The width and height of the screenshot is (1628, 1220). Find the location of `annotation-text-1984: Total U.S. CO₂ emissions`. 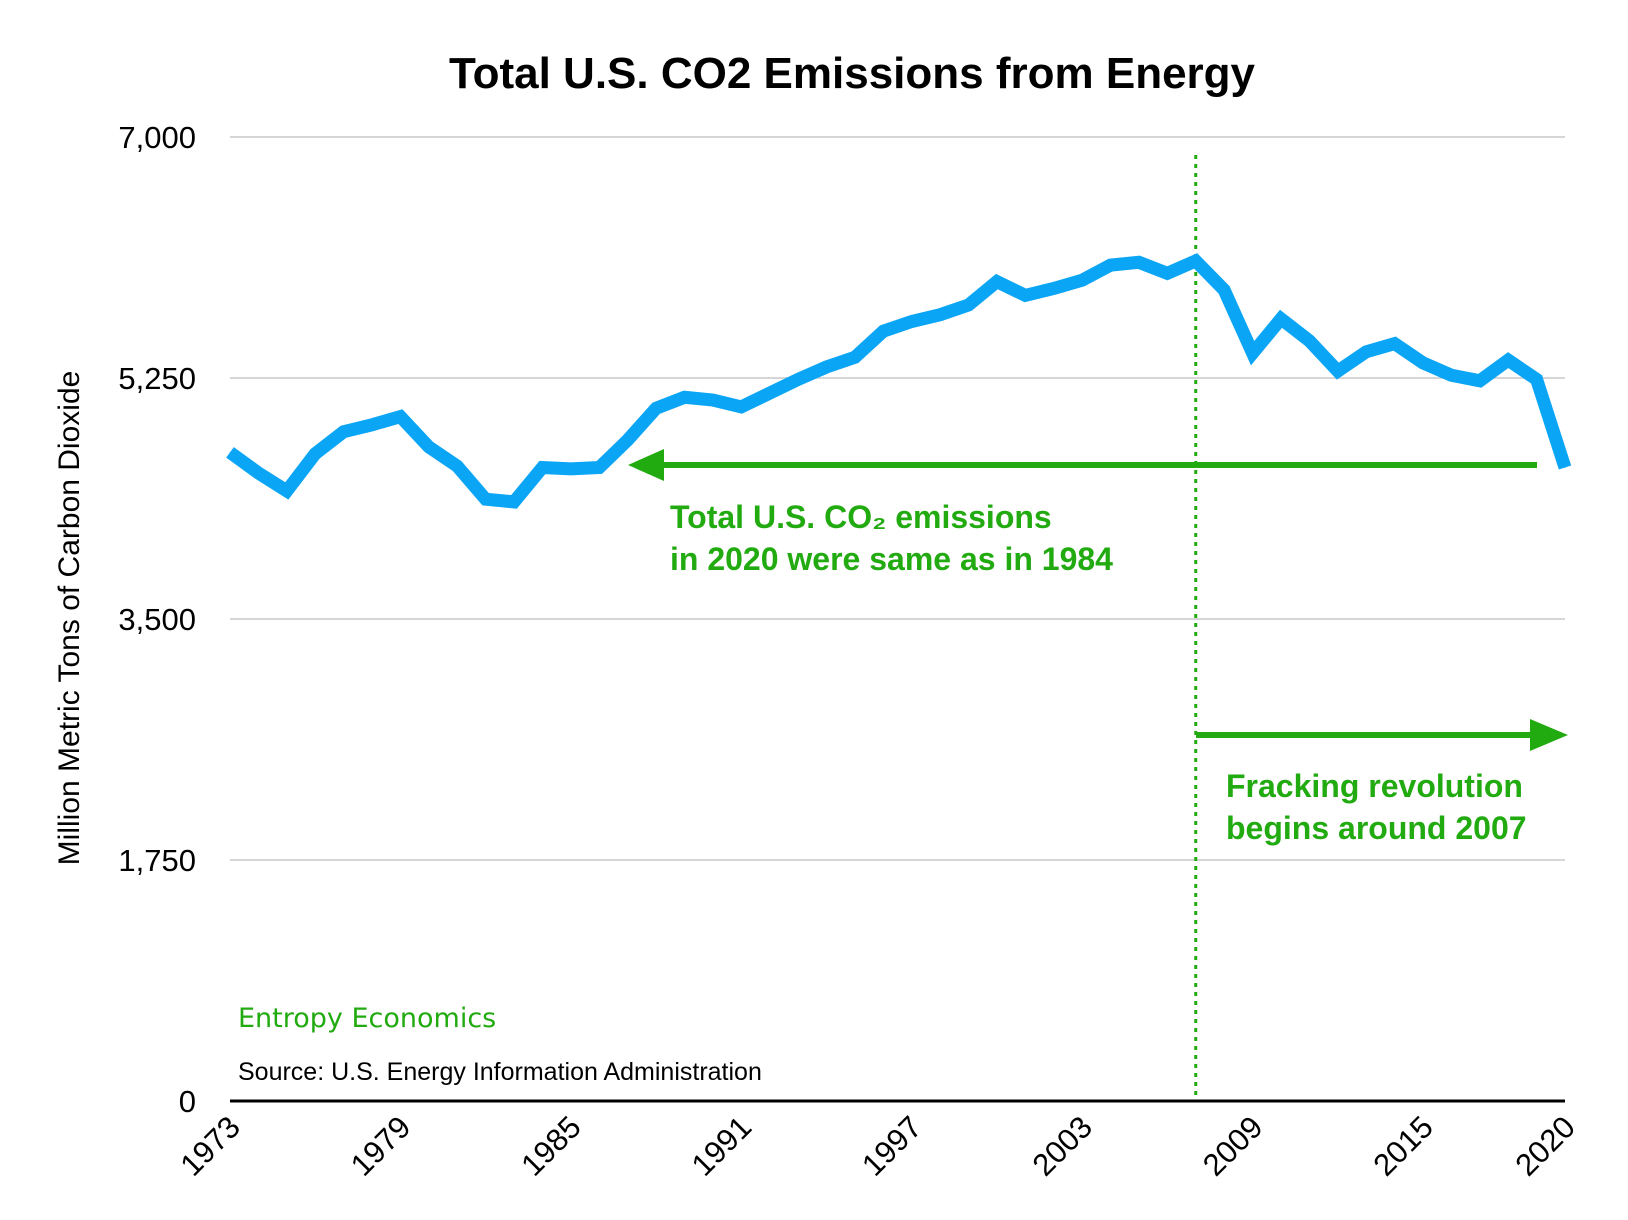

annotation-text-1984: Total U.S. CO₂ emissions is located at coordinates (861, 517).